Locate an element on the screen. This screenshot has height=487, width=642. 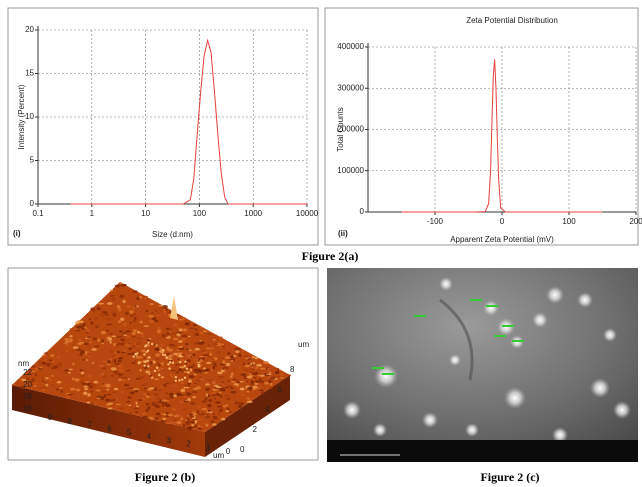
x-tick-label: 7 is located at coordinates (89, 425).